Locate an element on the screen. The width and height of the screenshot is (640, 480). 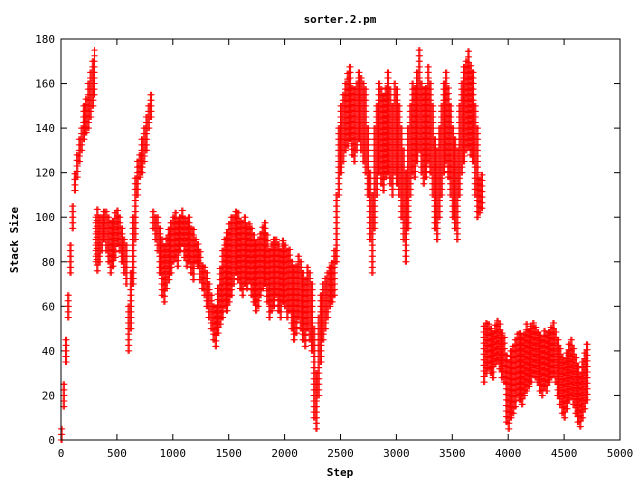
y-tick-label: 20 is located at coordinates (48, 395).